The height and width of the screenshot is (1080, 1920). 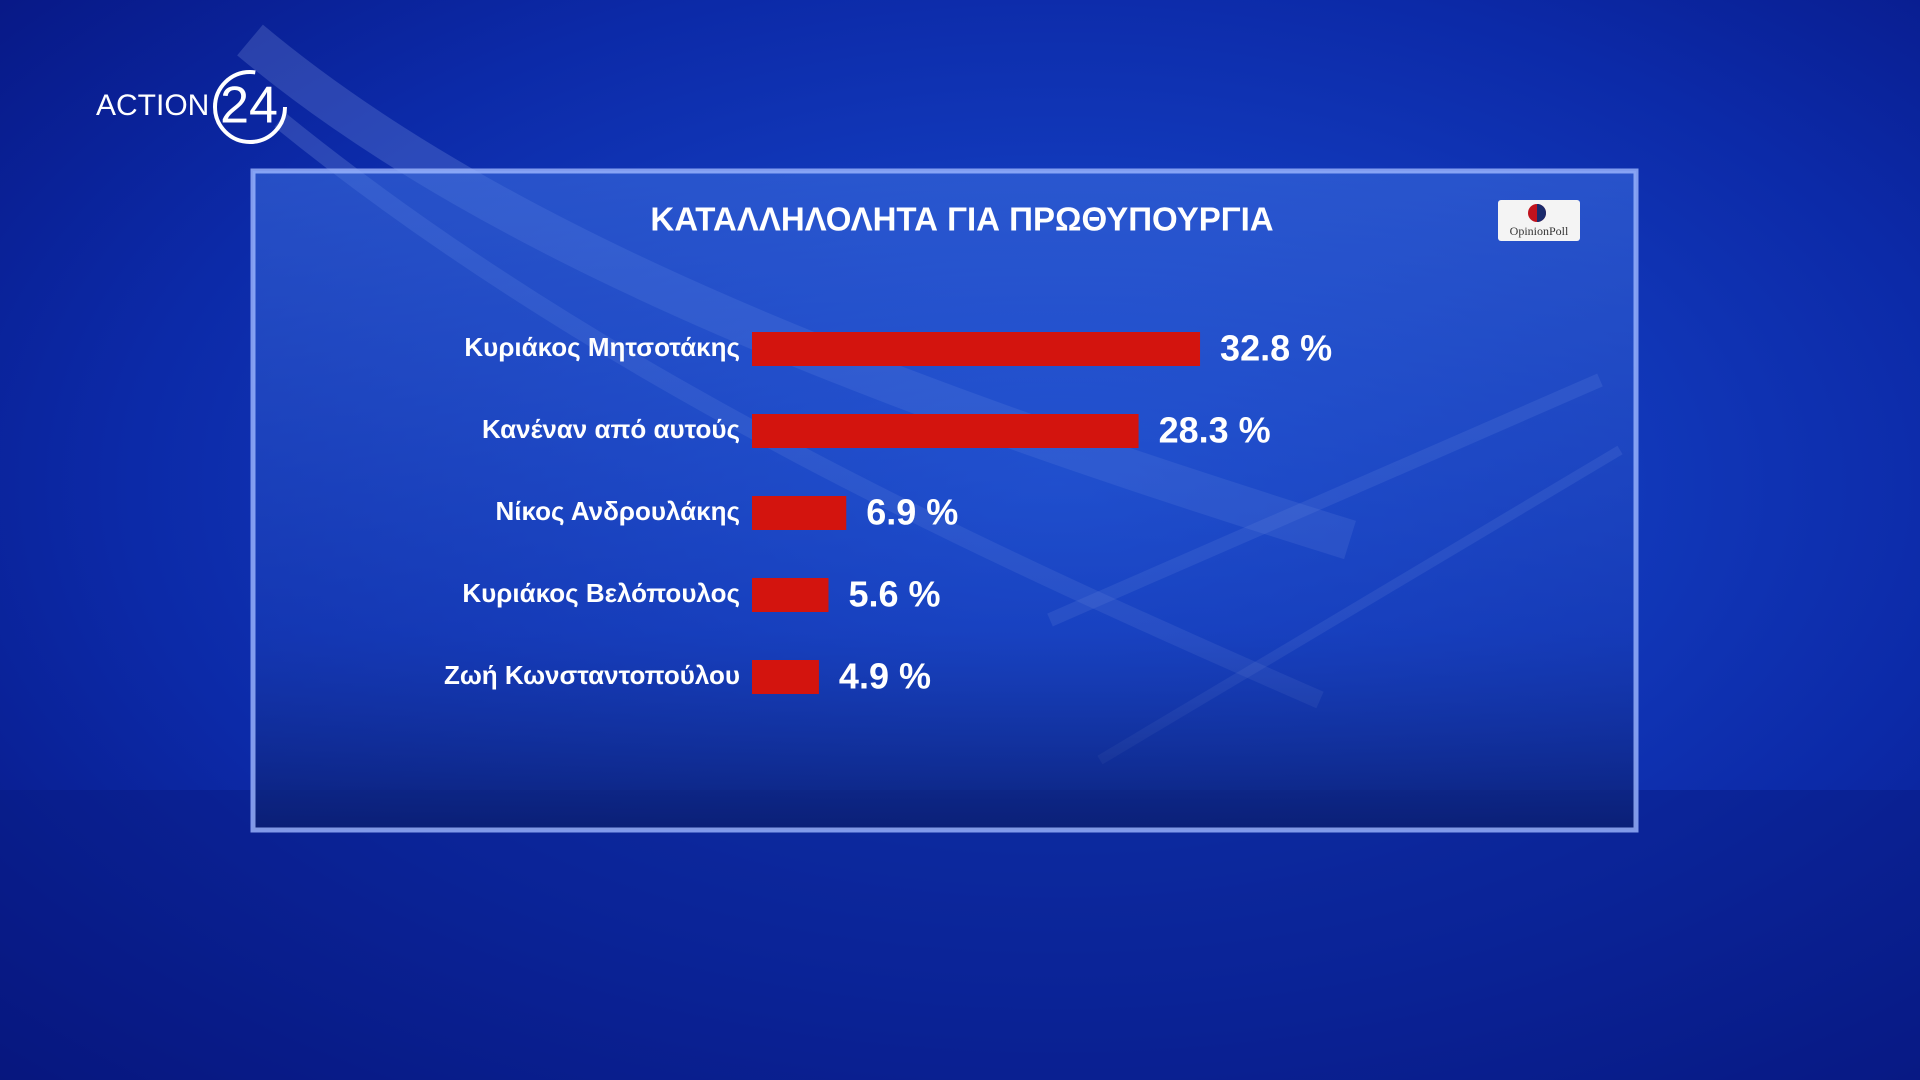 What do you see at coordinates (961, 219) in the screenshot?
I see `chart-title: ΚΑΤΑΛΛΗΛΟΛΗΤΑ ΓΙΑ ΠΡΩΘΥΠΟΥΡΓΙΑ` at bounding box center [961, 219].